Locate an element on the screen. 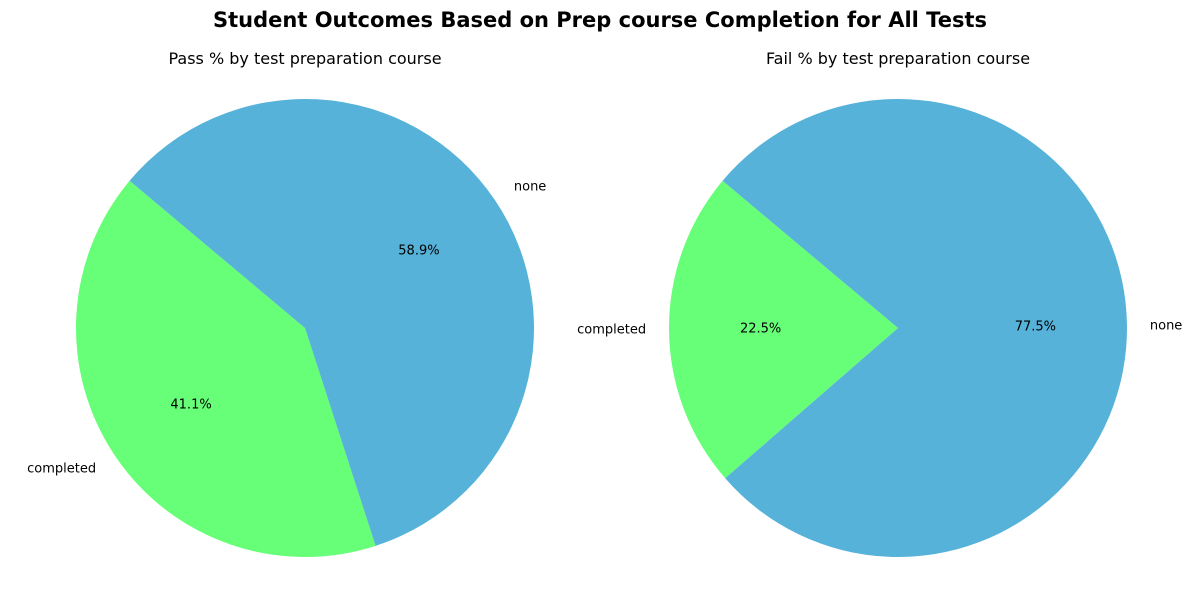 The image size is (1200, 600). pie-pct-label-completed: 22.5% is located at coordinates (760, 329).